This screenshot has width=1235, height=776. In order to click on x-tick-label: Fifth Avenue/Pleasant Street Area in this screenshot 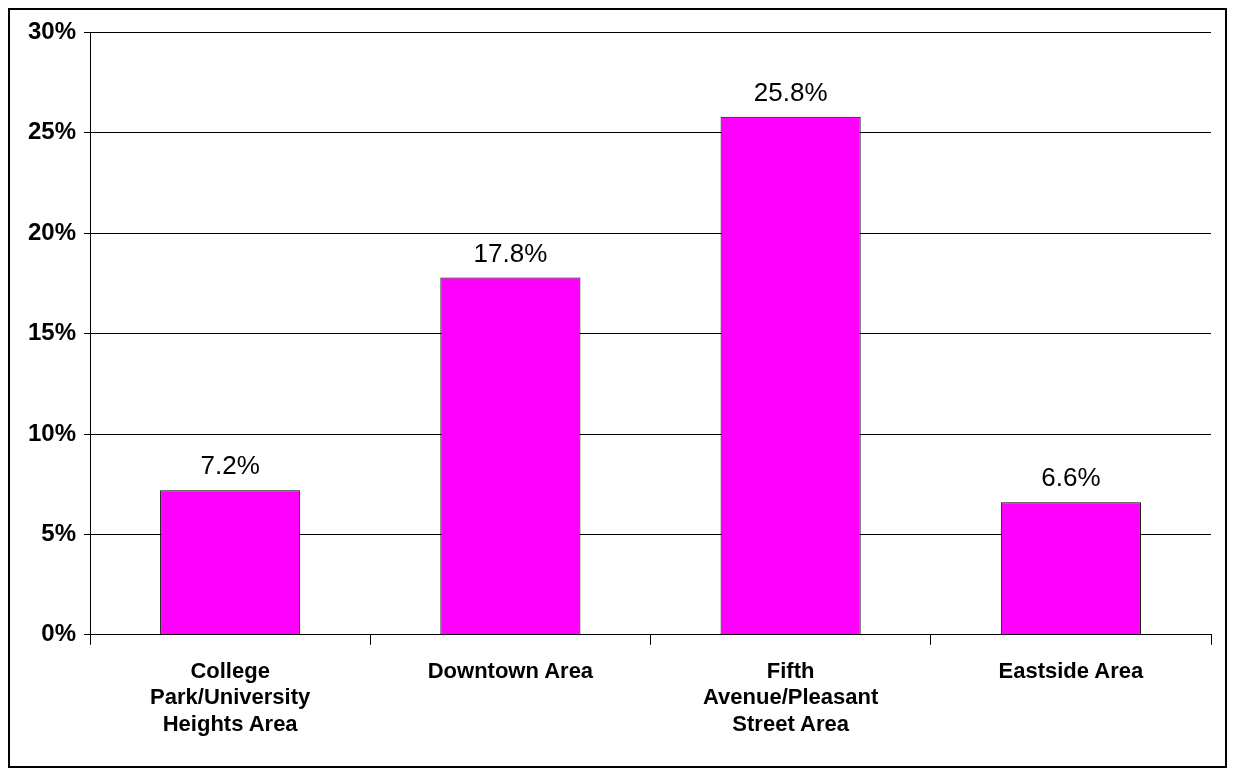, I will do `click(791, 697)`.